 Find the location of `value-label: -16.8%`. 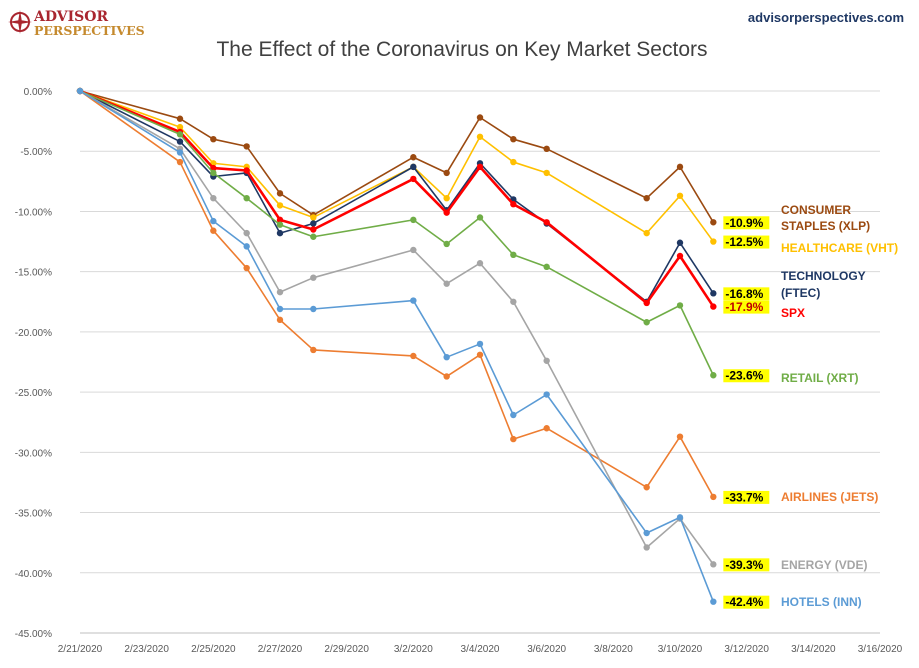

value-label: -16.8% is located at coordinates (744, 294).